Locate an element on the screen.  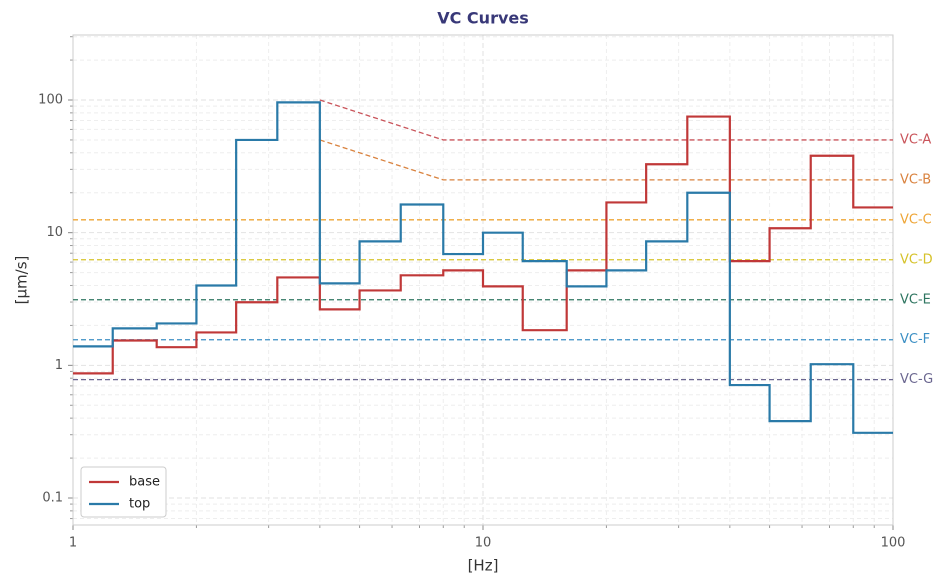
legend: base top is located at coordinates (123, 492).